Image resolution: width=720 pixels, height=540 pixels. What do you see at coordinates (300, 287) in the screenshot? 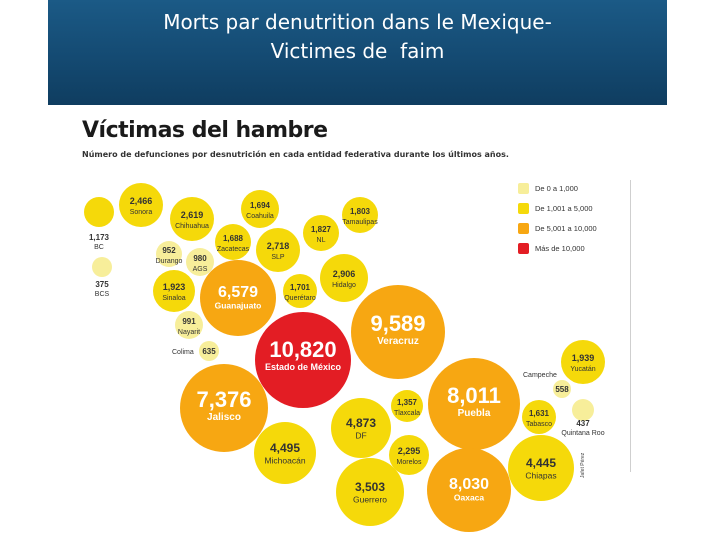
I see `bubble-value: 1,701` at bounding box center [300, 287].